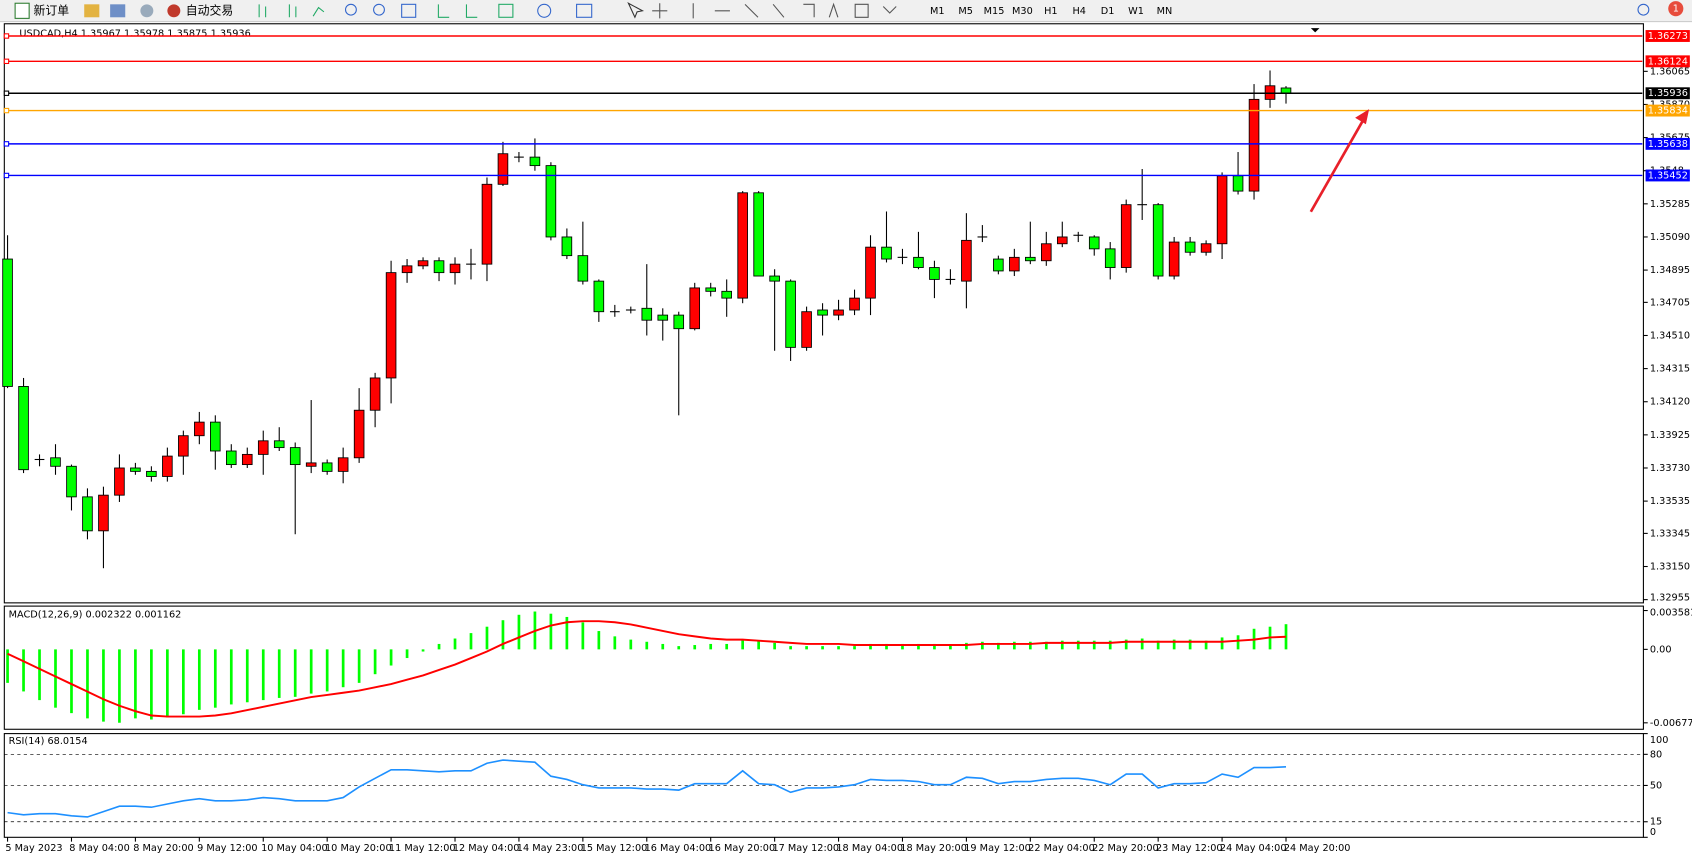  I want to click on x-tick-label: 8 May 20:00, so click(163, 848).